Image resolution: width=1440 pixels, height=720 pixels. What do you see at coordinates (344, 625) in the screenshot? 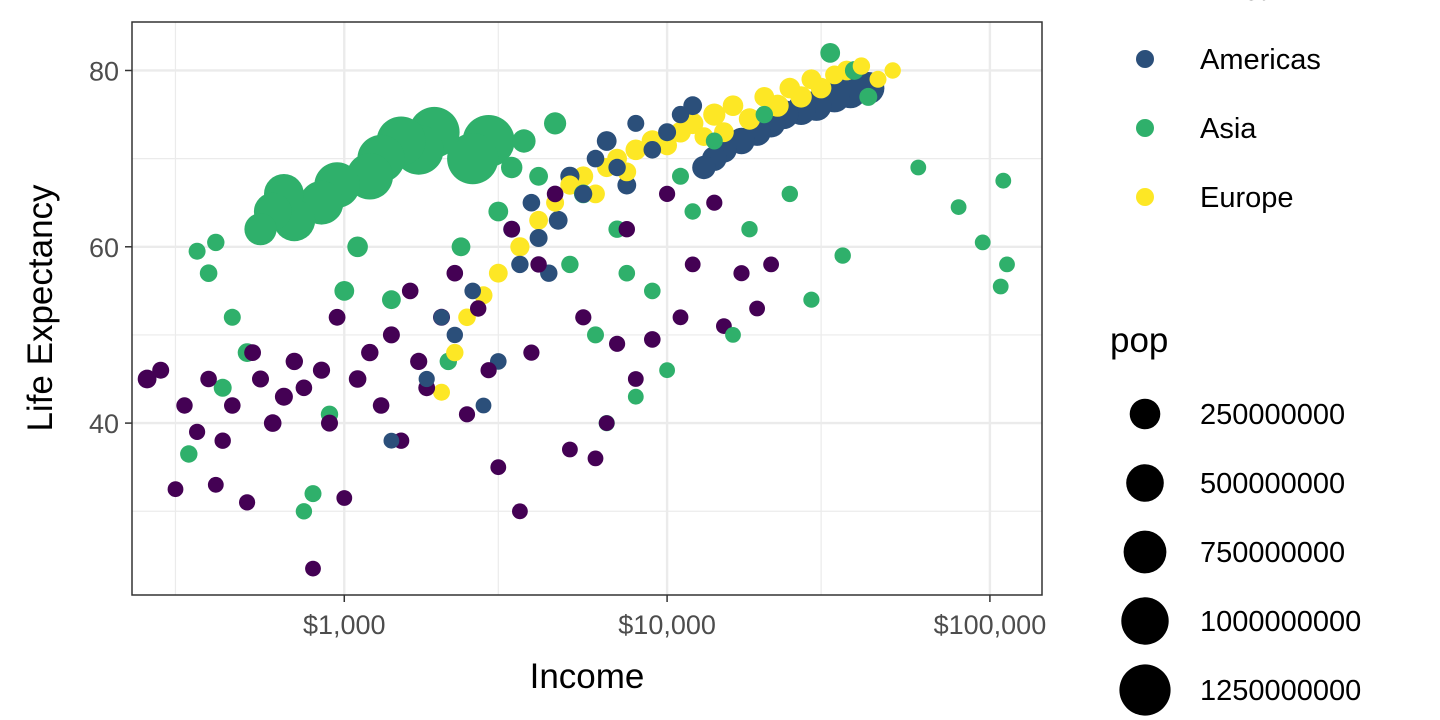
I see `x-tick-label: $1,000` at bounding box center [344, 625].